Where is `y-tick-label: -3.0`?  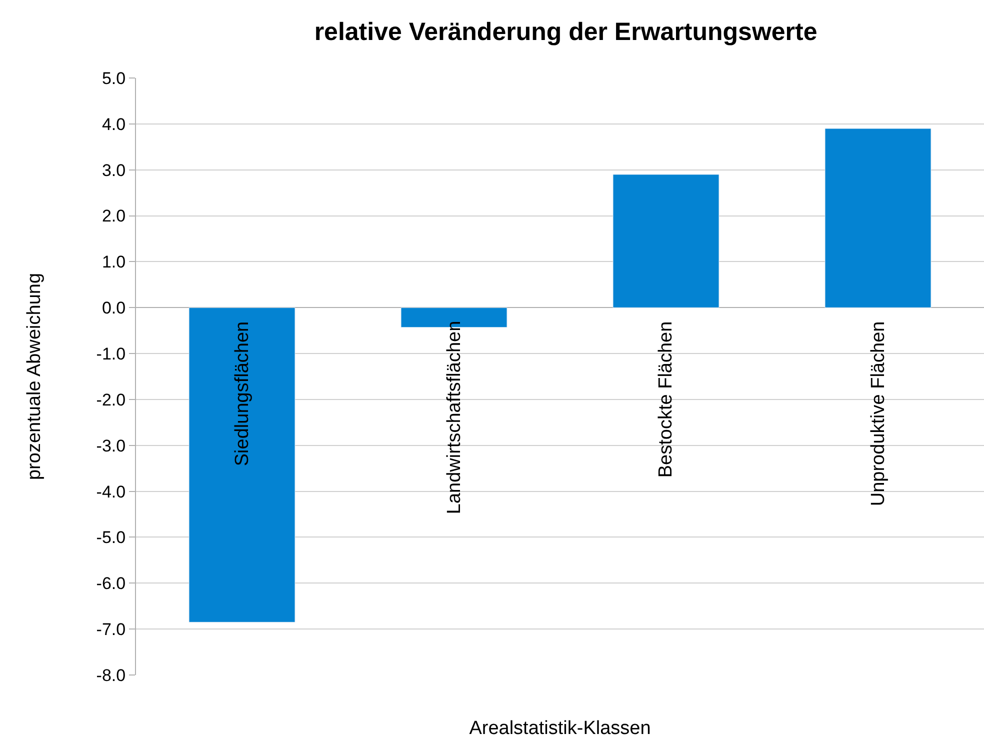
y-tick-label: -3.0 is located at coordinates (111, 446).